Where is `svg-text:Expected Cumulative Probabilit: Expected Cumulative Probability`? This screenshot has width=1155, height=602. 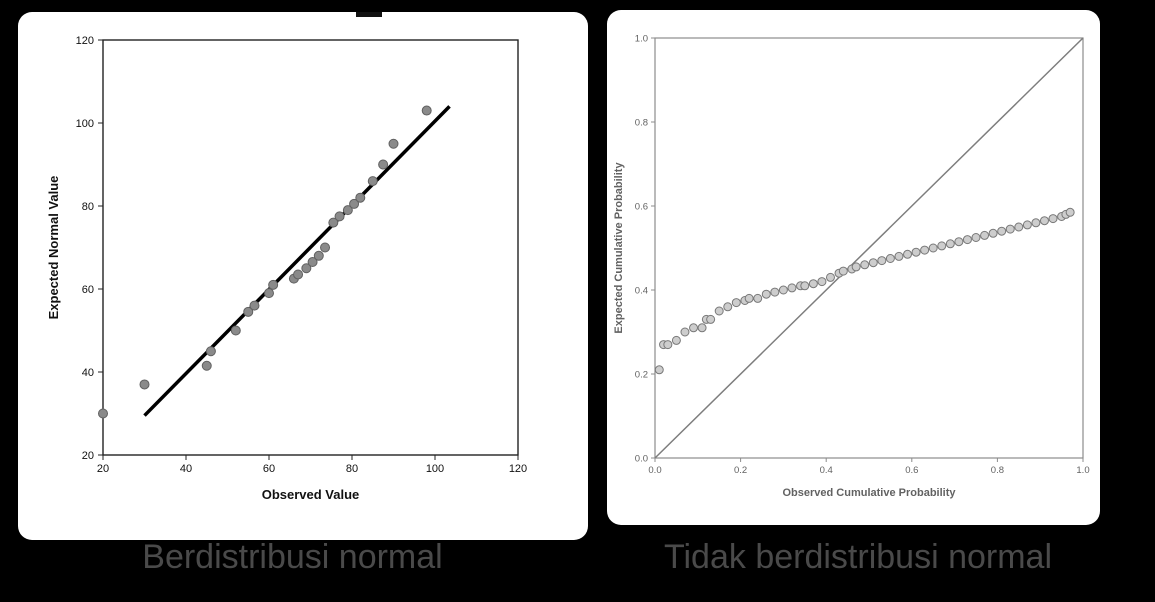 svg-text:Expected Cumulative Probabilit: Expected Cumulative Probability is located at coordinates (619, 248).